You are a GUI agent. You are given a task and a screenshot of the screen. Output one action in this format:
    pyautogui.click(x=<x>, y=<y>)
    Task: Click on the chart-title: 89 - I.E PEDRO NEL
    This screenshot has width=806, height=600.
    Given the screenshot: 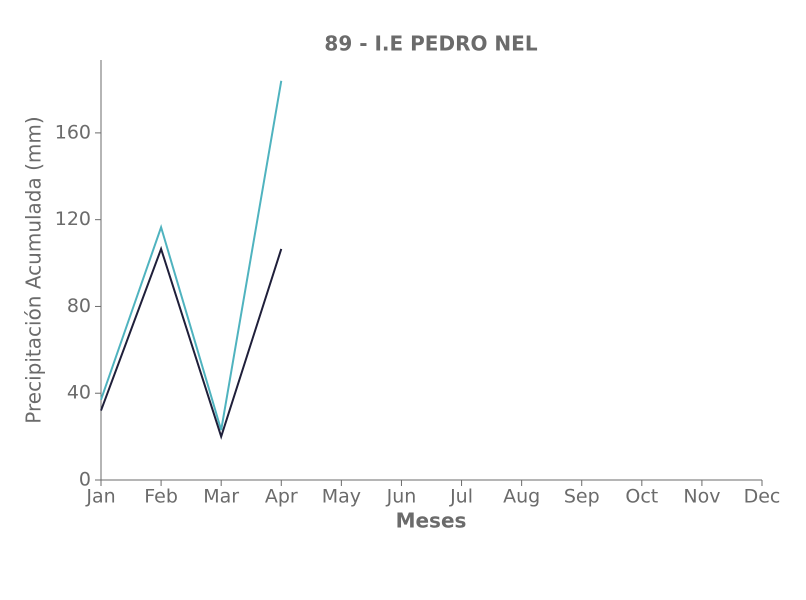 What is the action you would take?
    pyautogui.click(x=430, y=44)
    